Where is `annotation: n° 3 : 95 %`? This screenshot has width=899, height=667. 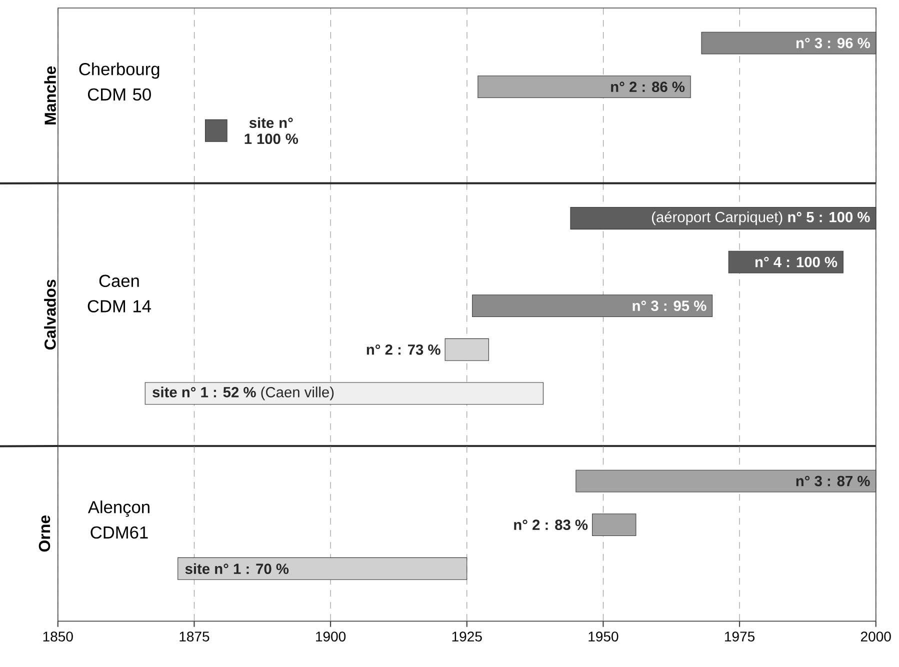
annotation: n° 3 : 95 % is located at coordinates (669, 306).